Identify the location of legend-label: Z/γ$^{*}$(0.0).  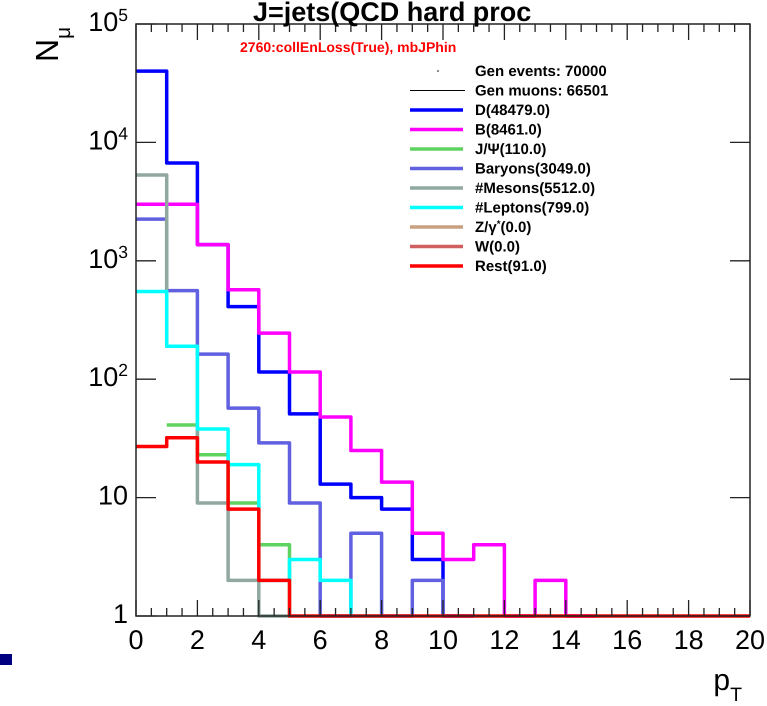
(503, 227).